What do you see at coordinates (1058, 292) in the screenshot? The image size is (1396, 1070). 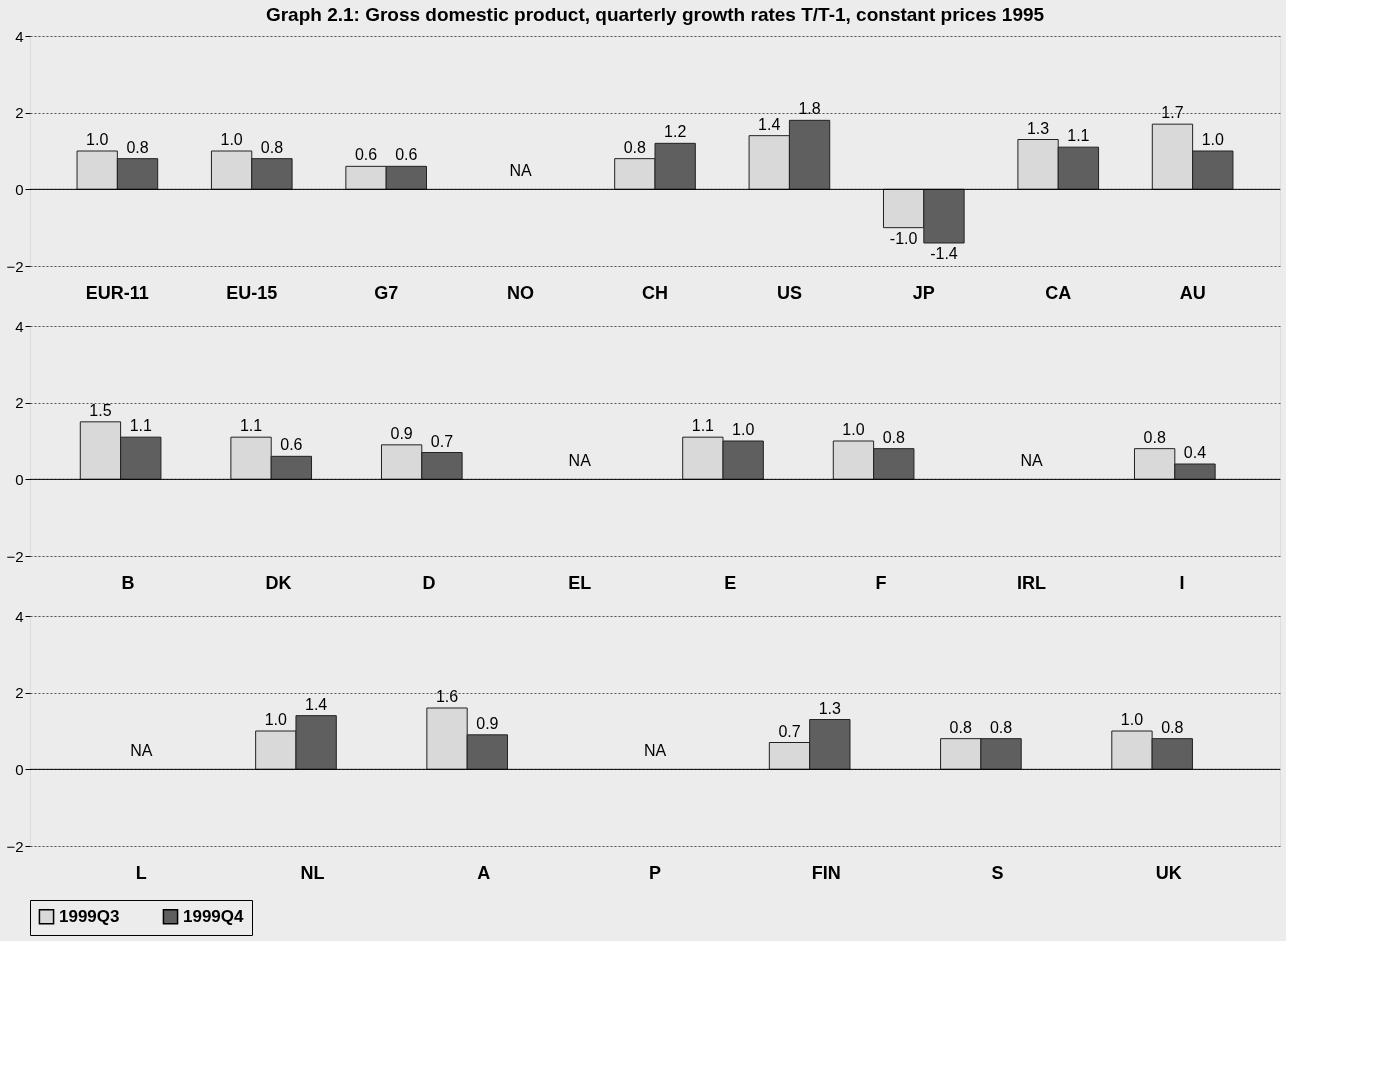 I see `x-tick-label: CA` at bounding box center [1058, 292].